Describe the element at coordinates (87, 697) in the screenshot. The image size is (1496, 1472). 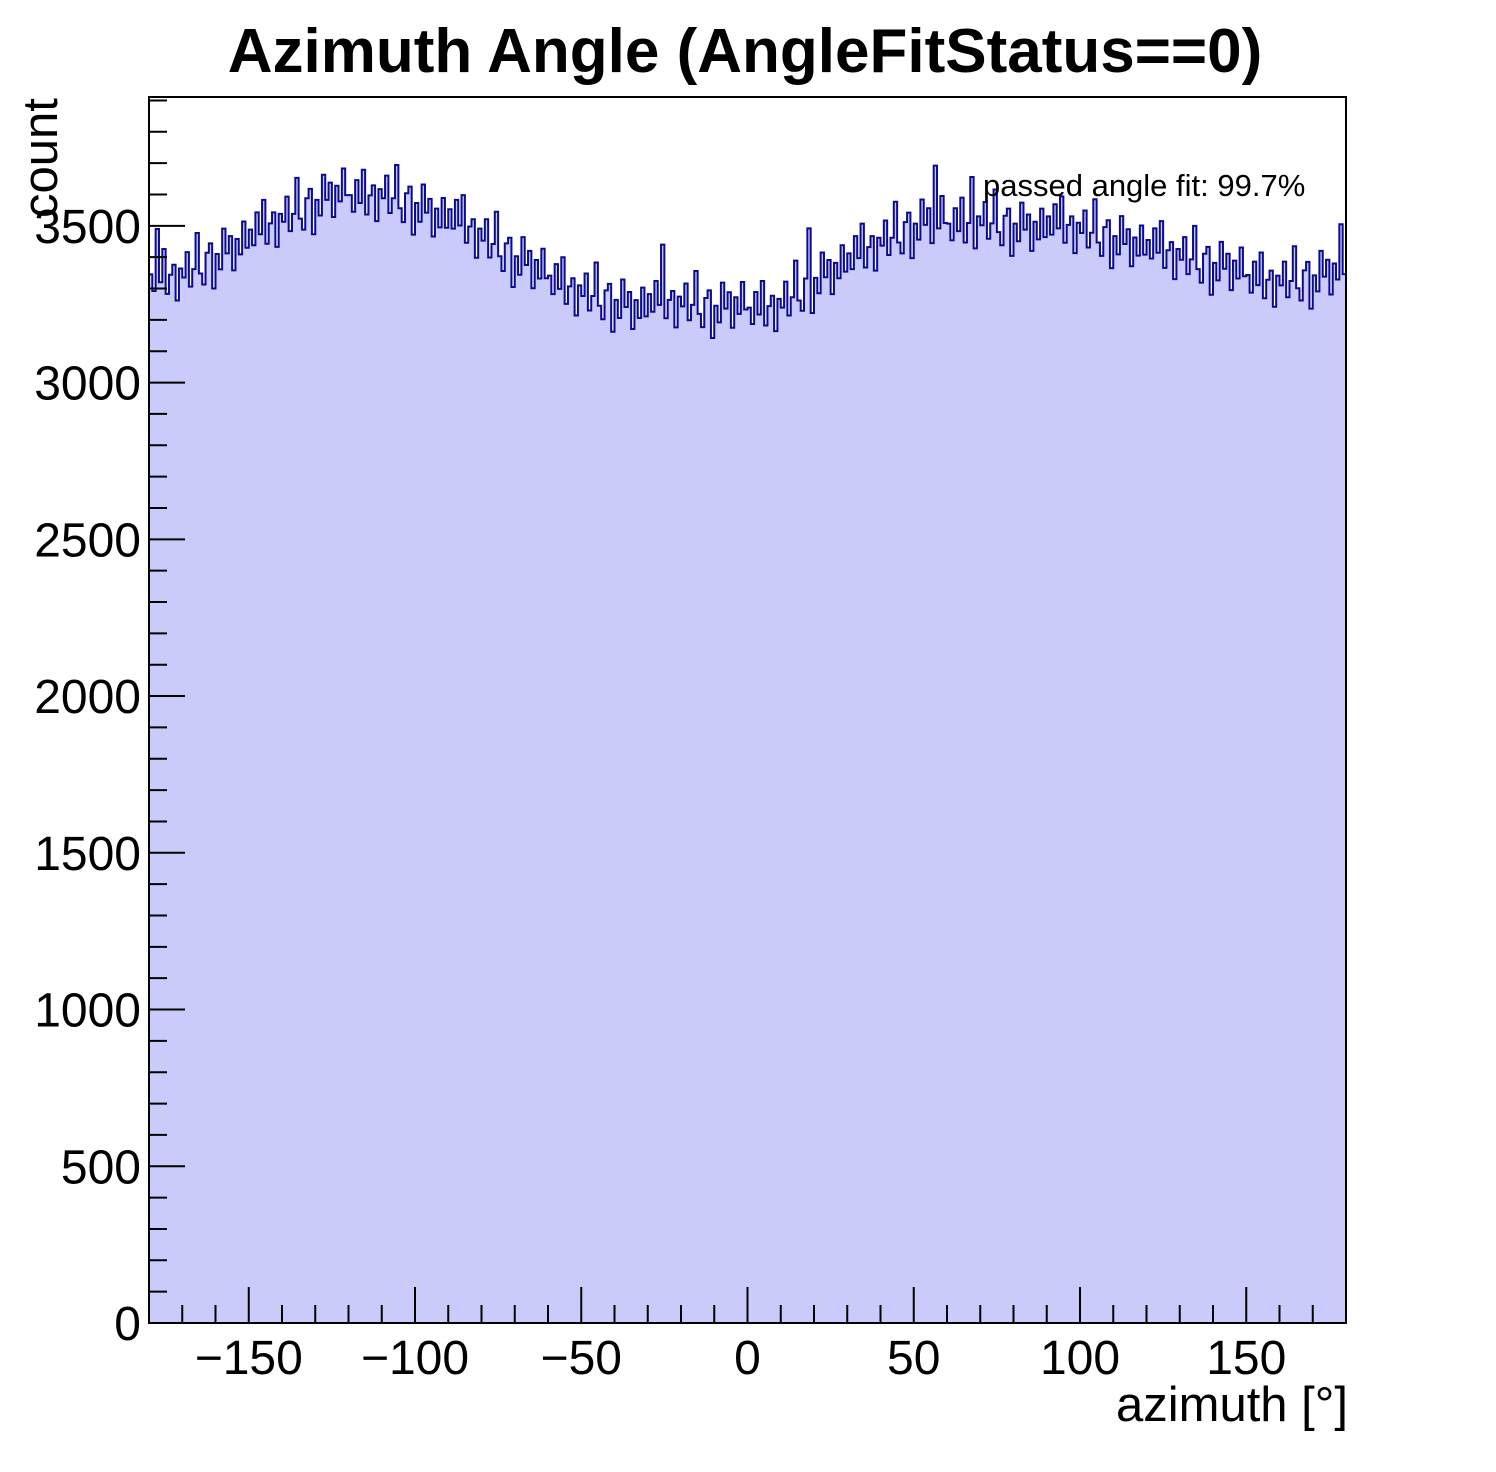
I see `y-tick-label: 2000` at that location.